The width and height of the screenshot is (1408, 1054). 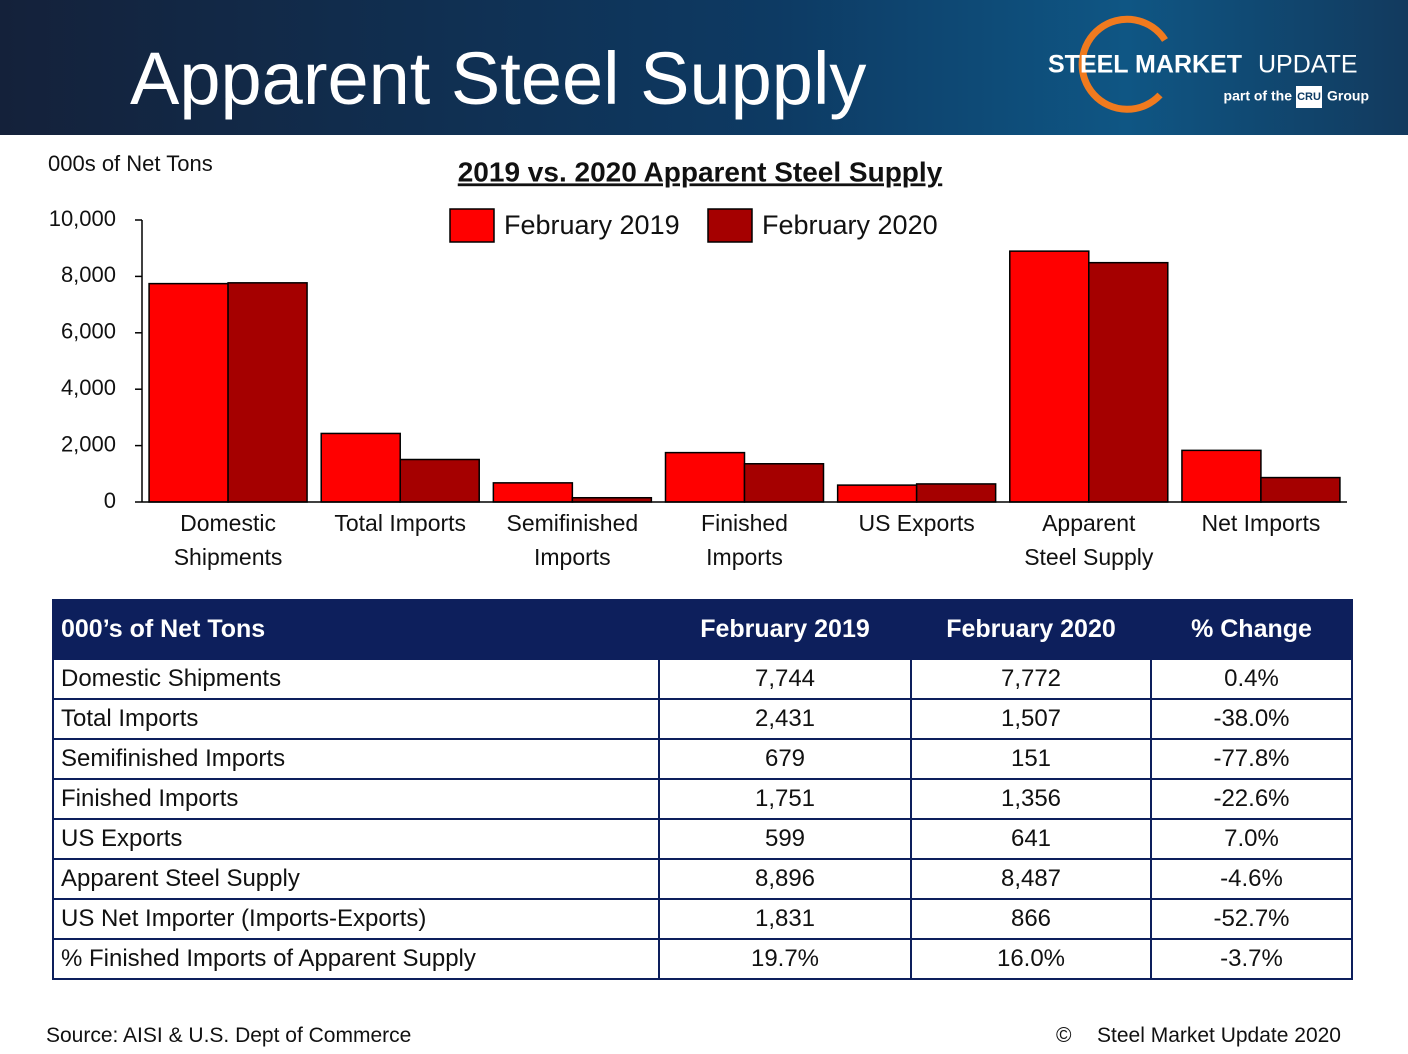 What do you see at coordinates (88, 387) in the screenshot?
I see `y-tick-label: 4,000` at bounding box center [88, 387].